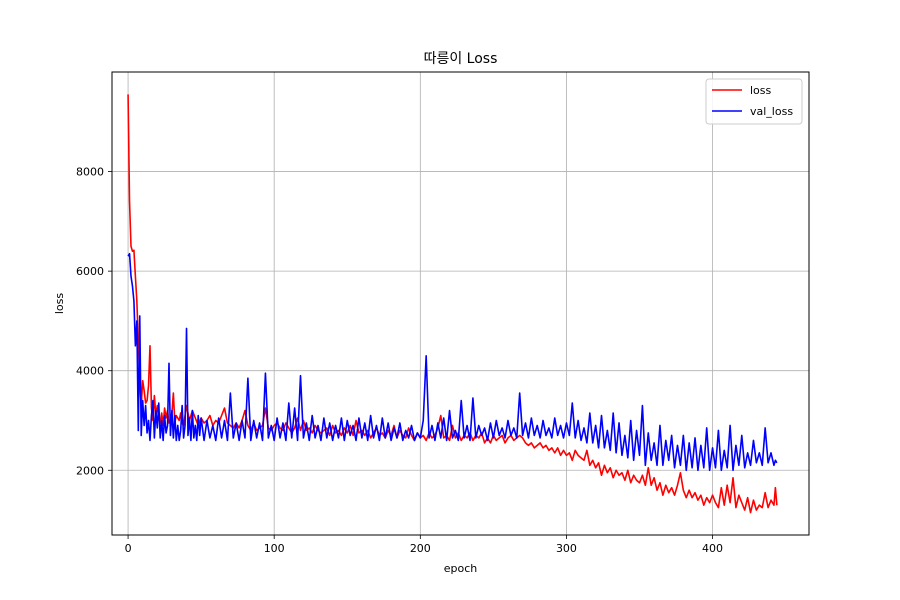 The width and height of the screenshot is (900, 600). What do you see at coordinates (771, 111) in the screenshot?
I see `legend-label-val-loss: val_loss` at bounding box center [771, 111].